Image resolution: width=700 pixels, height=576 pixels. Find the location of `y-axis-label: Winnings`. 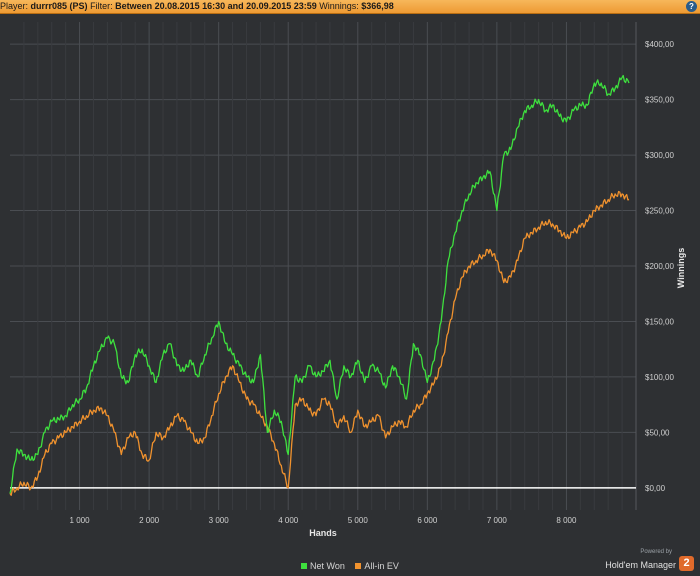

y-axis-label: Winnings is located at coordinates (681, 268).